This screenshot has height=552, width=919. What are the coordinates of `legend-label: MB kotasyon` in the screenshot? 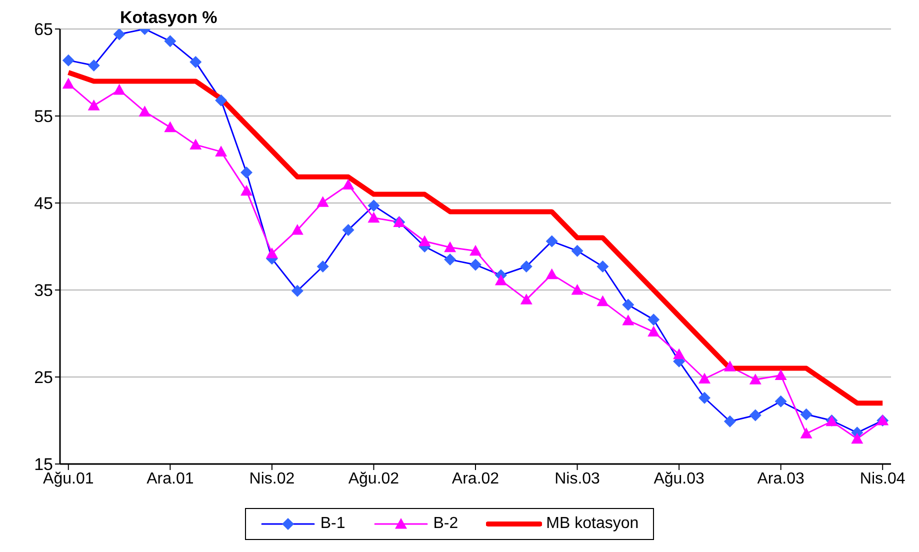 It's located at (592, 524).